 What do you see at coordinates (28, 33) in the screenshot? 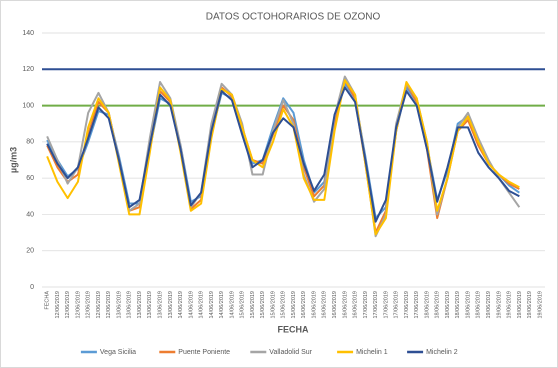
I see `y-tick-label: 140` at bounding box center [28, 33].